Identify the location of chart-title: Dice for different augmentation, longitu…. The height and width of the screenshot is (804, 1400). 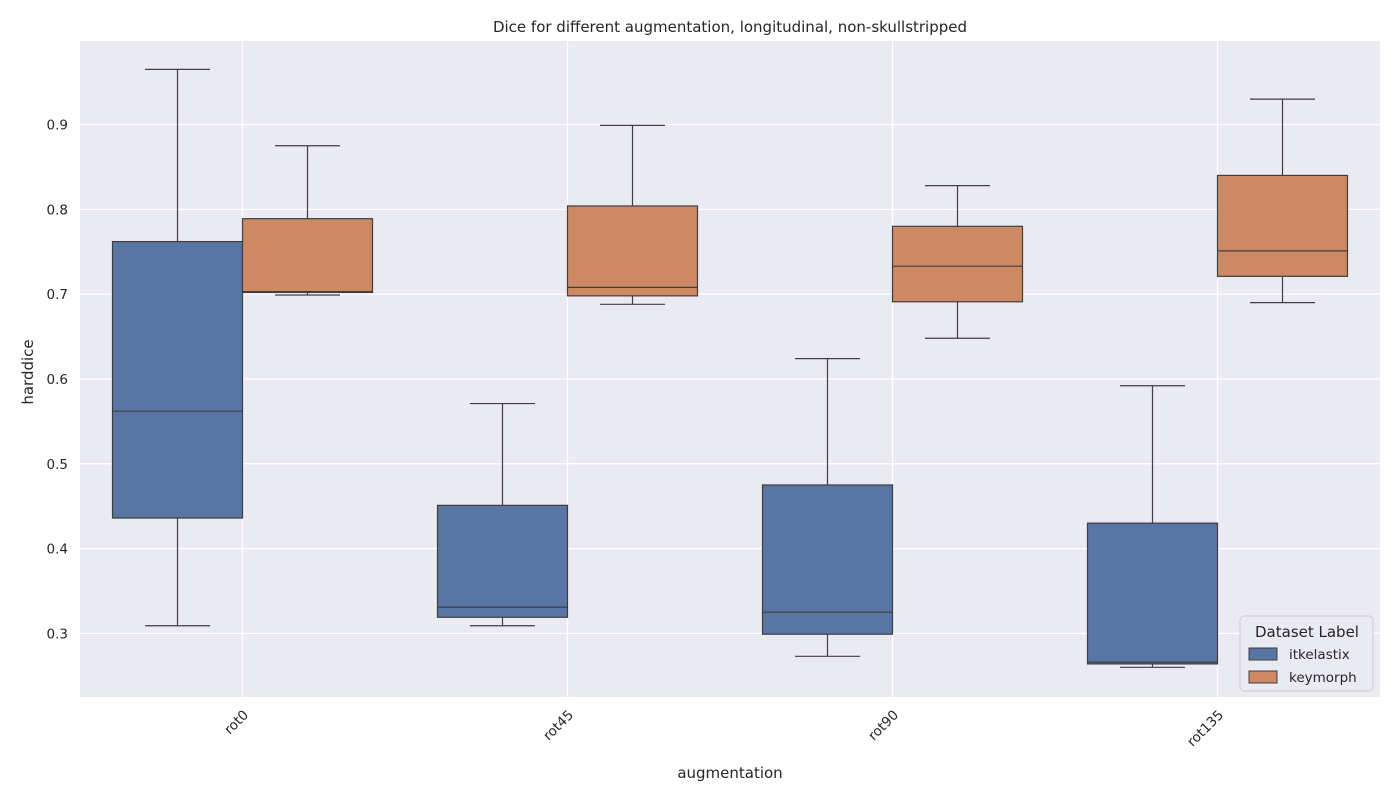
(730, 27).